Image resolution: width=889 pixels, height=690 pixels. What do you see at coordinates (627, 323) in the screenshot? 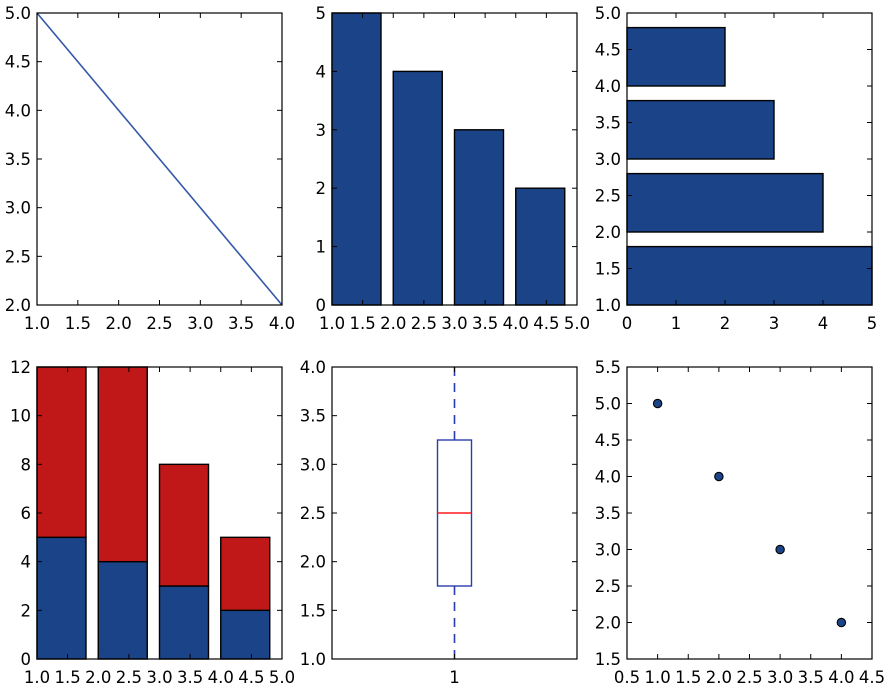
I see `x-tick-label: 0` at bounding box center [627, 323].